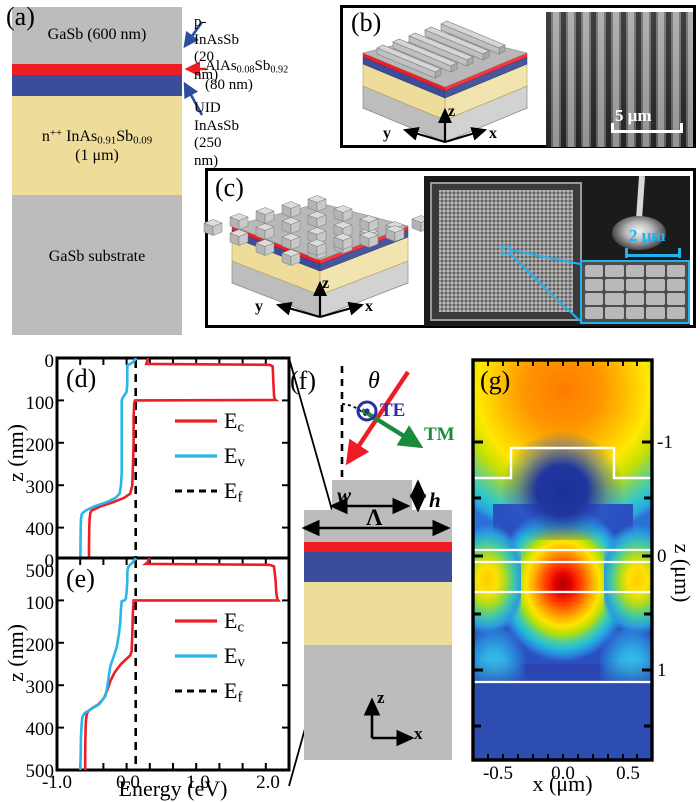  What do you see at coordinates (231, 620) in the screenshot?
I see `panel-e-legend-ec-base: E` at bounding box center [231, 620].